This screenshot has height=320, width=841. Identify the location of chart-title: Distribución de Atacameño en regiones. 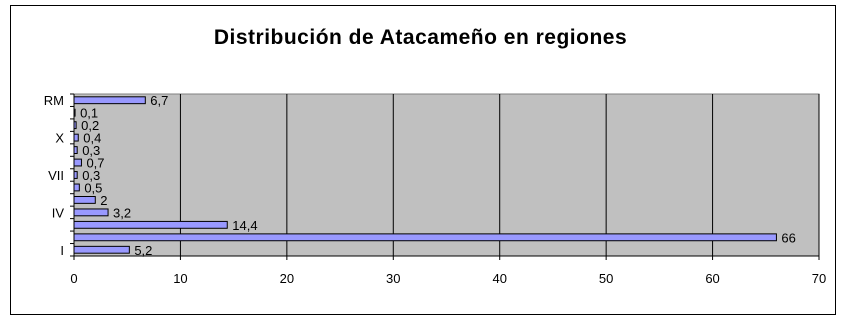
(420, 37).